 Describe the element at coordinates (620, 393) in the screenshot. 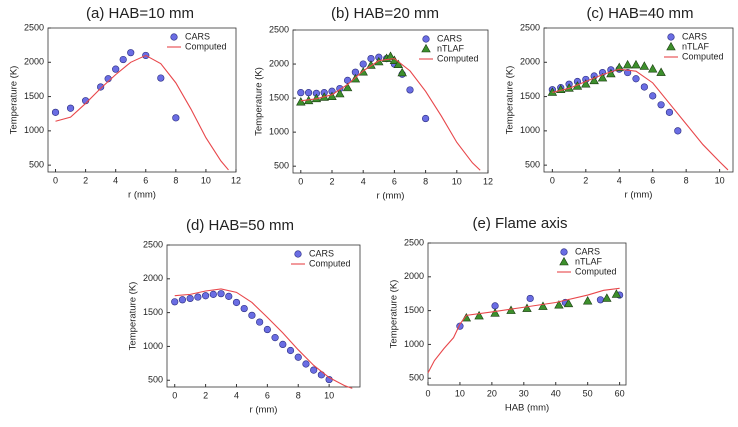

I see `x-tick-label: 60` at that location.